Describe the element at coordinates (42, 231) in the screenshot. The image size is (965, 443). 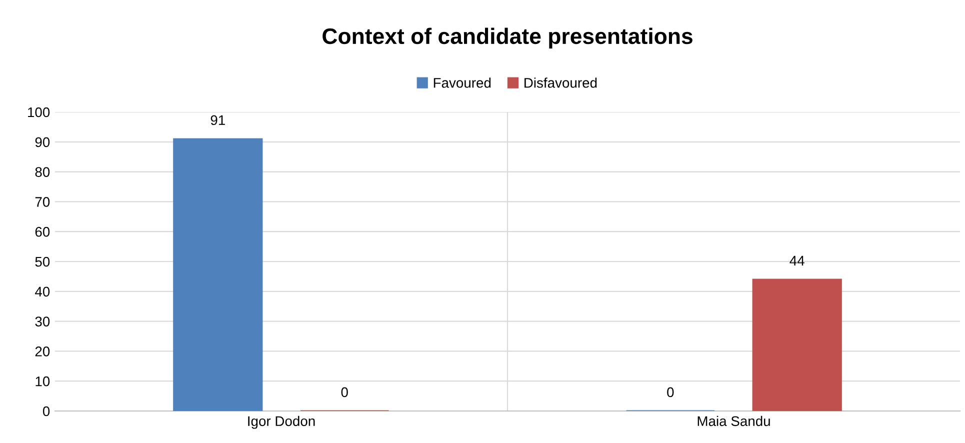
I see `y-tick-label: 60` at that location.